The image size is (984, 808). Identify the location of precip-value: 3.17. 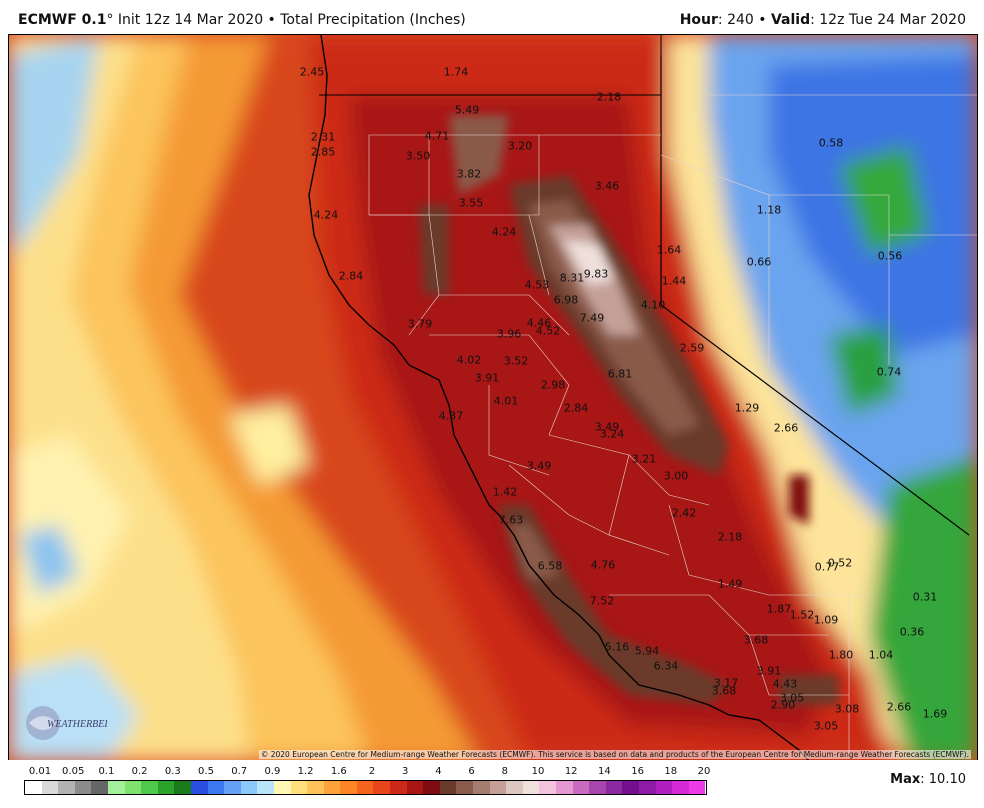
(726, 683).